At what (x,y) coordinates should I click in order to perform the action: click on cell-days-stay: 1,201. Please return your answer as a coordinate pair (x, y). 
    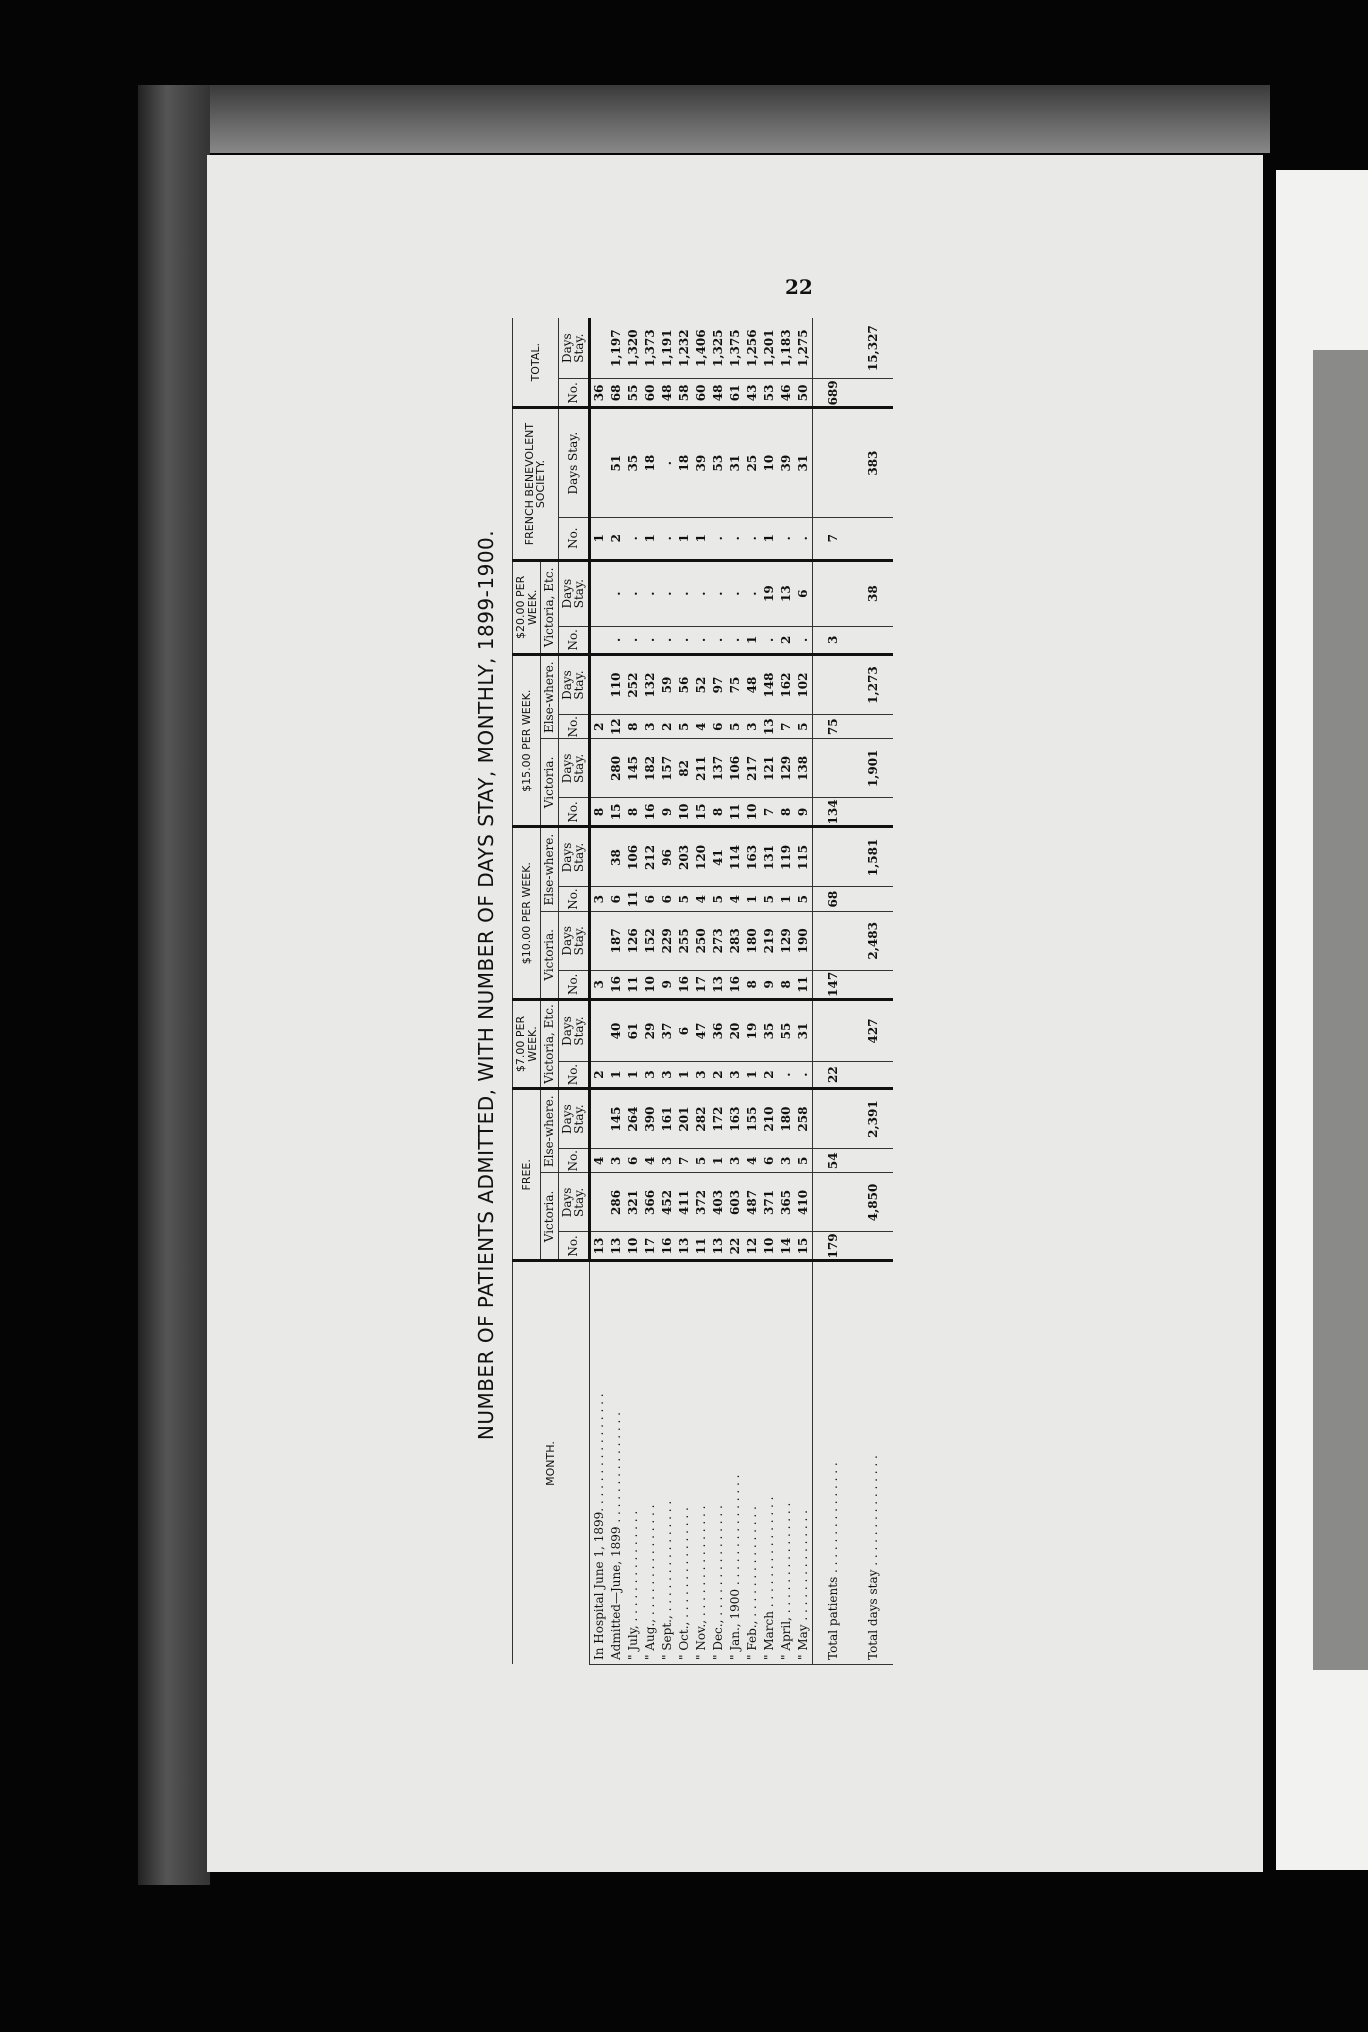
    Looking at the image, I should click on (769, 348).